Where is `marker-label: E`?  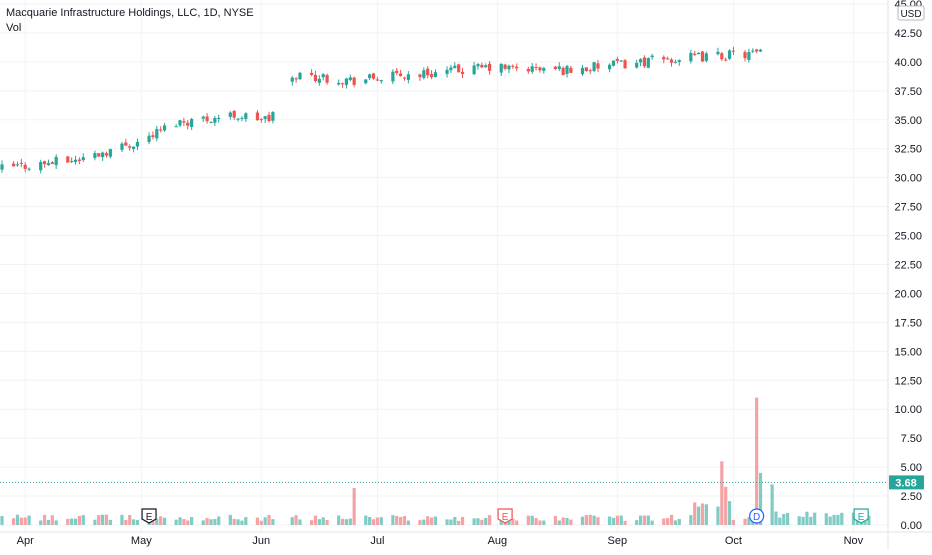
marker-label: E is located at coordinates (861, 517).